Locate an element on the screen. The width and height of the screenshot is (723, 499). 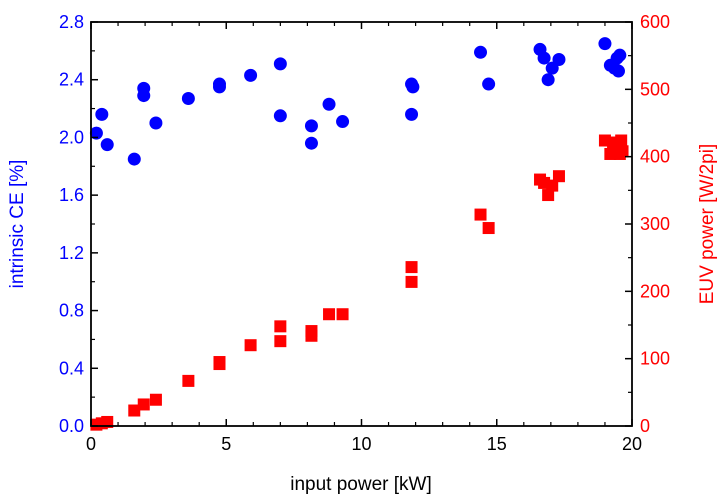
right-y-tick-label: 500 is located at coordinates (655, 89).